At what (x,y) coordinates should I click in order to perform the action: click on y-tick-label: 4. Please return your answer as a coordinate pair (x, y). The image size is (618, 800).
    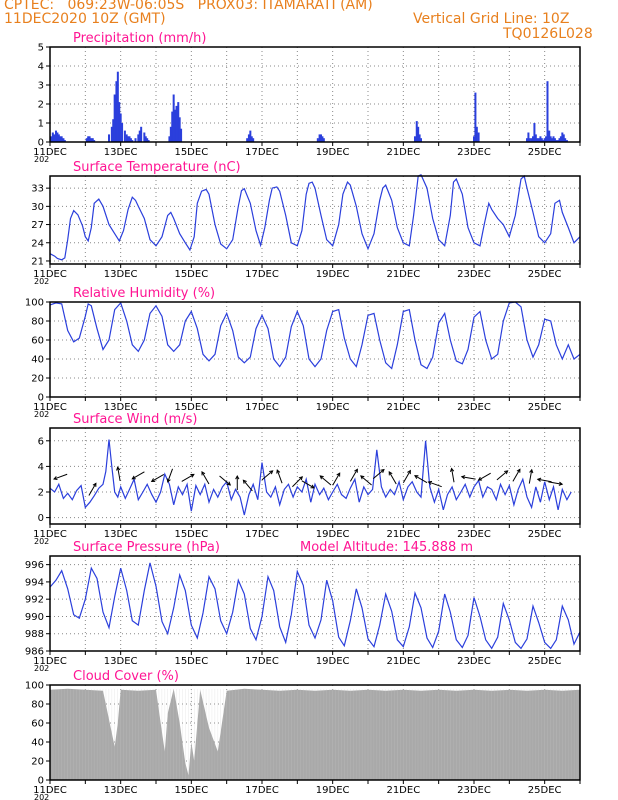
    Looking at the image, I should click on (41, 67).